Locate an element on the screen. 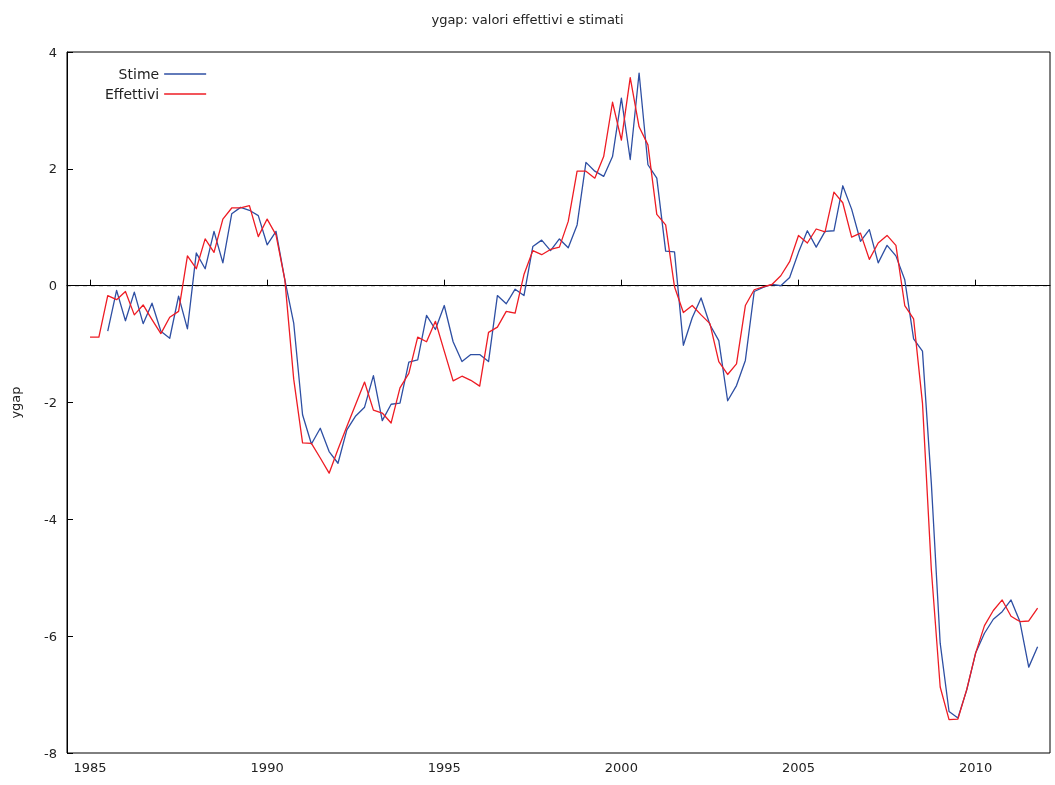 The height and width of the screenshot is (785, 1055). y-tick-label: -6 is located at coordinates (50, 636).